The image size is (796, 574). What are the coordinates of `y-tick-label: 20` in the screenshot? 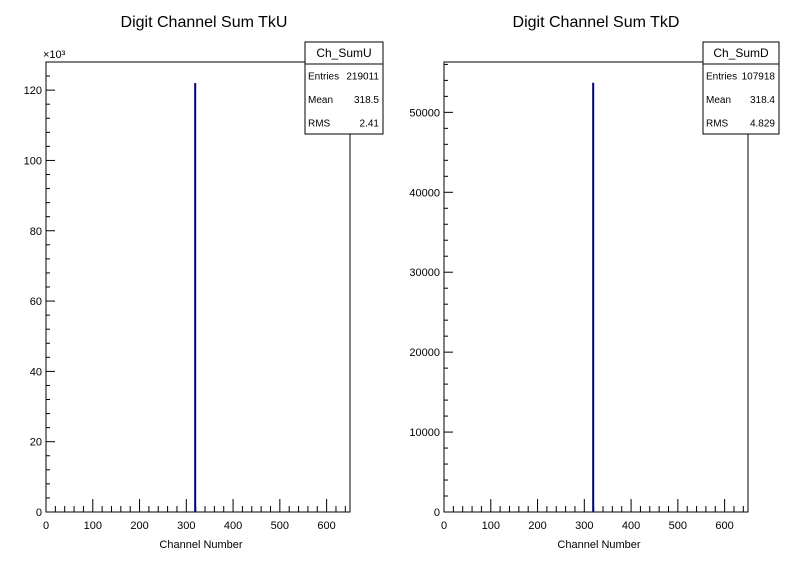 It's located at (36, 443).